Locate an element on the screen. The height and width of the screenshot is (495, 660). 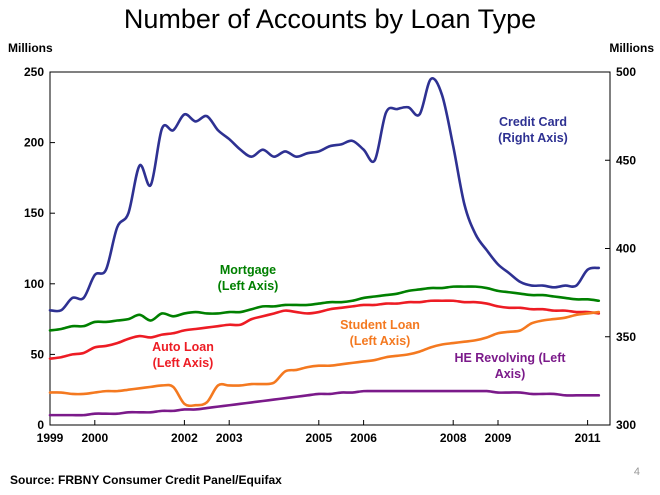
x-axis-tick-label: 2000 is located at coordinates (94, 438).